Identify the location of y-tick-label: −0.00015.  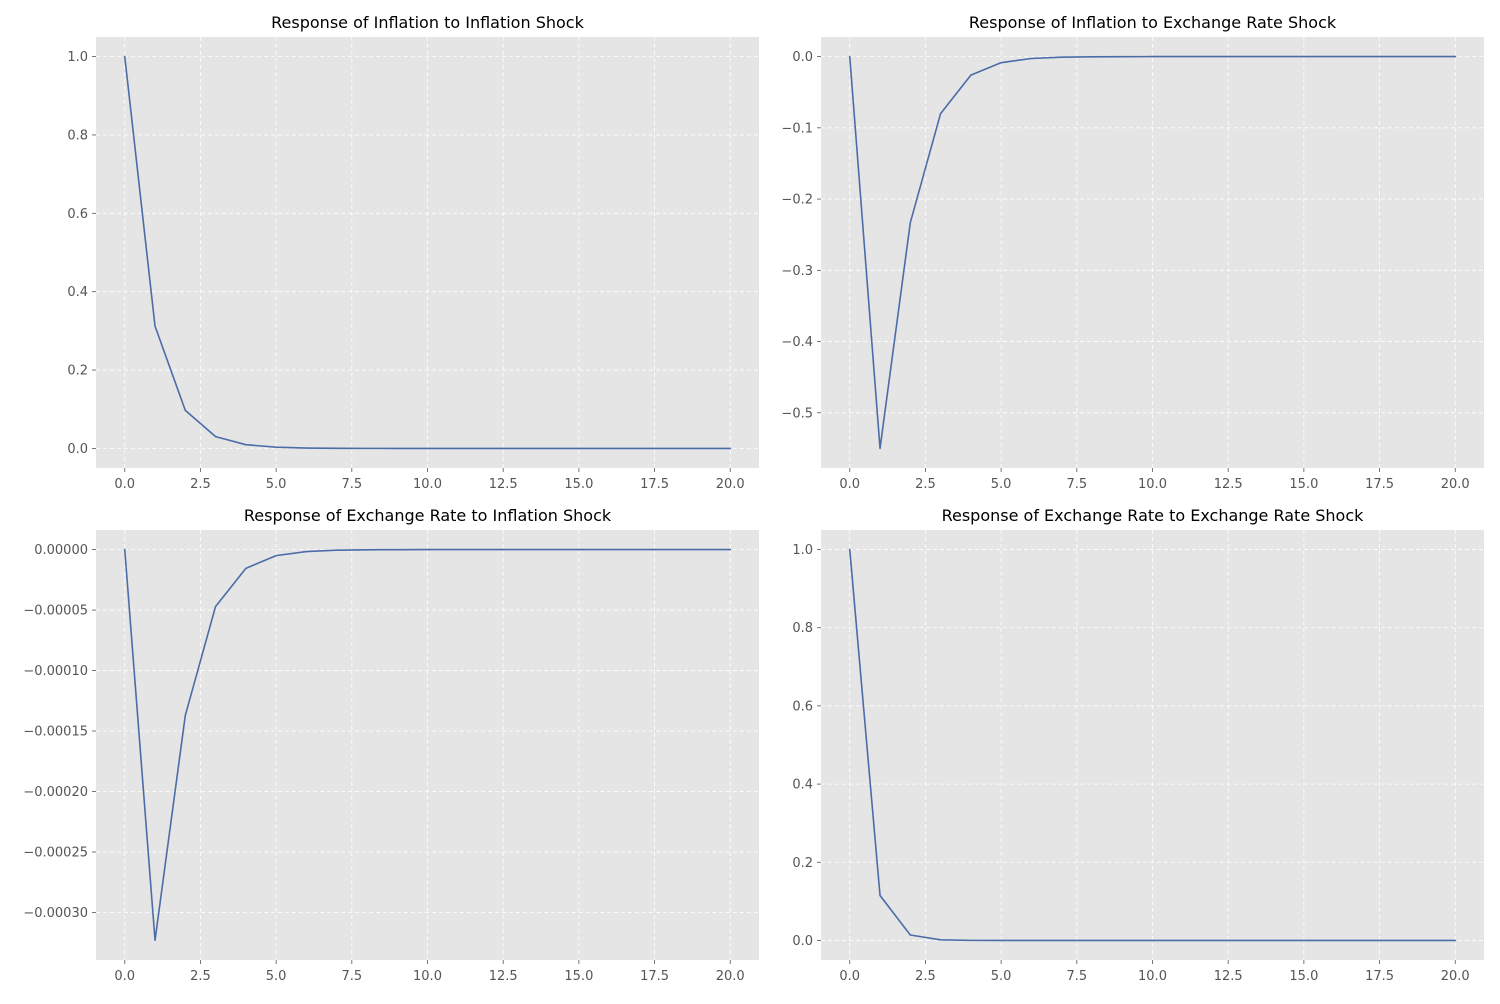
(55, 732).